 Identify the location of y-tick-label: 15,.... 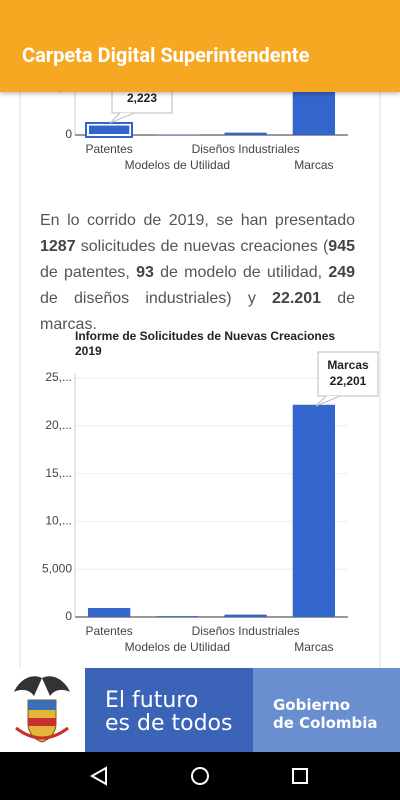
(58, 473).